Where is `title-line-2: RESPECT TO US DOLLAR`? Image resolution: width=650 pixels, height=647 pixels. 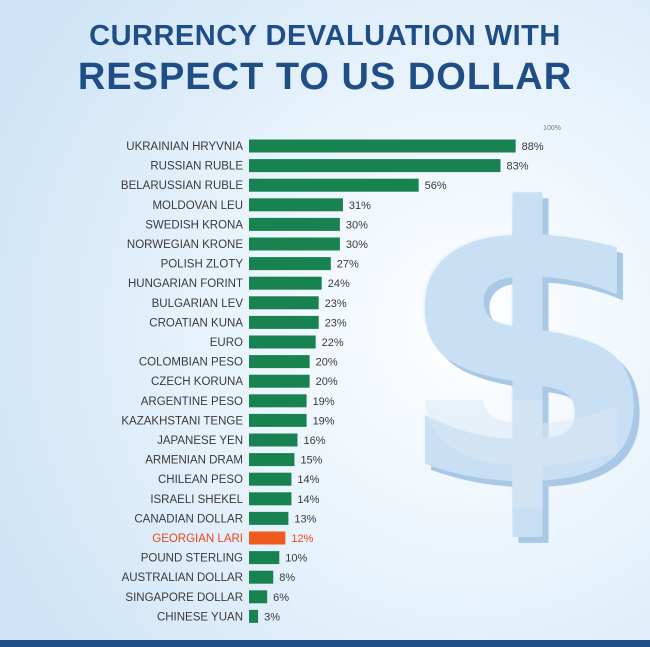 title-line-2: RESPECT TO US DOLLAR is located at coordinates (325, 77).